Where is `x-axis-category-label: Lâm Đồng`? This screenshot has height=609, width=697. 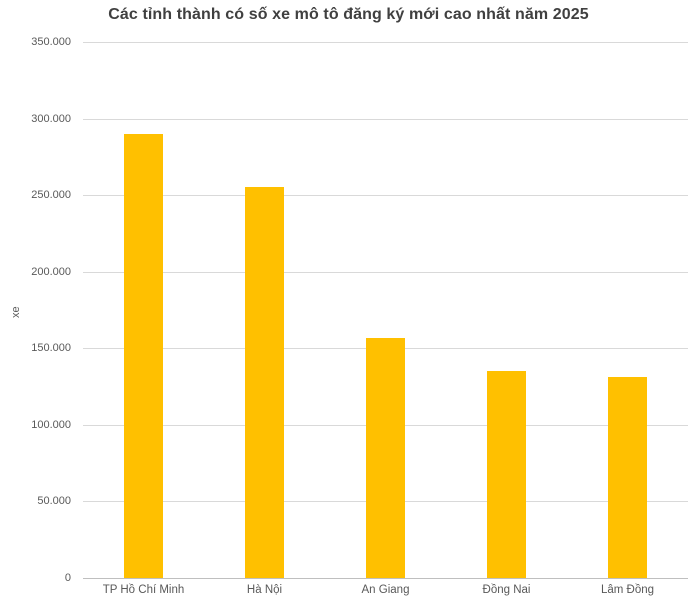
x-axis-category-label: Lâm Đồng is located at coordinates (627, 590).